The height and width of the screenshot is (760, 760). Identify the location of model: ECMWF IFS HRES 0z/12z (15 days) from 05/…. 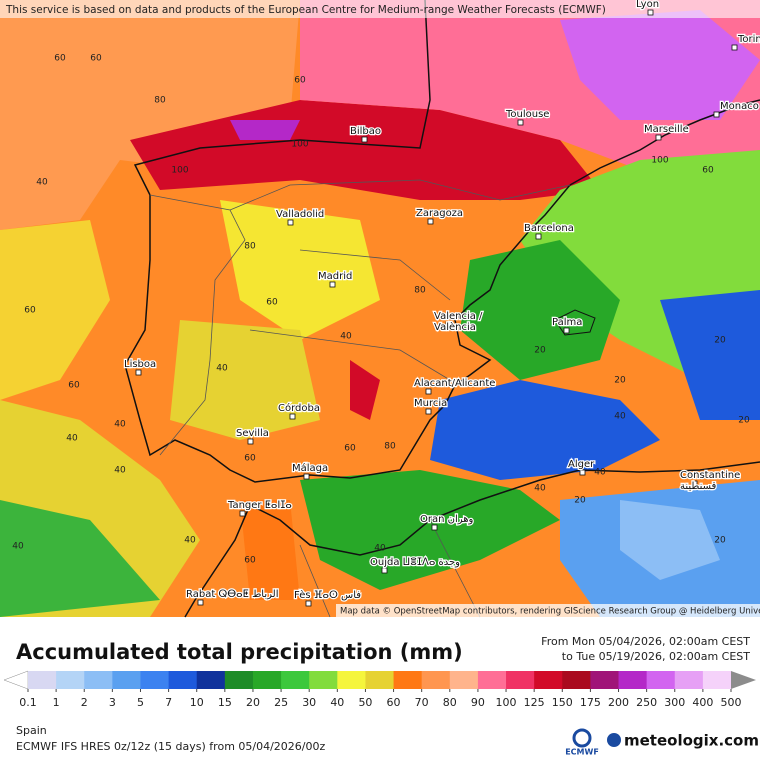
(171, 746).